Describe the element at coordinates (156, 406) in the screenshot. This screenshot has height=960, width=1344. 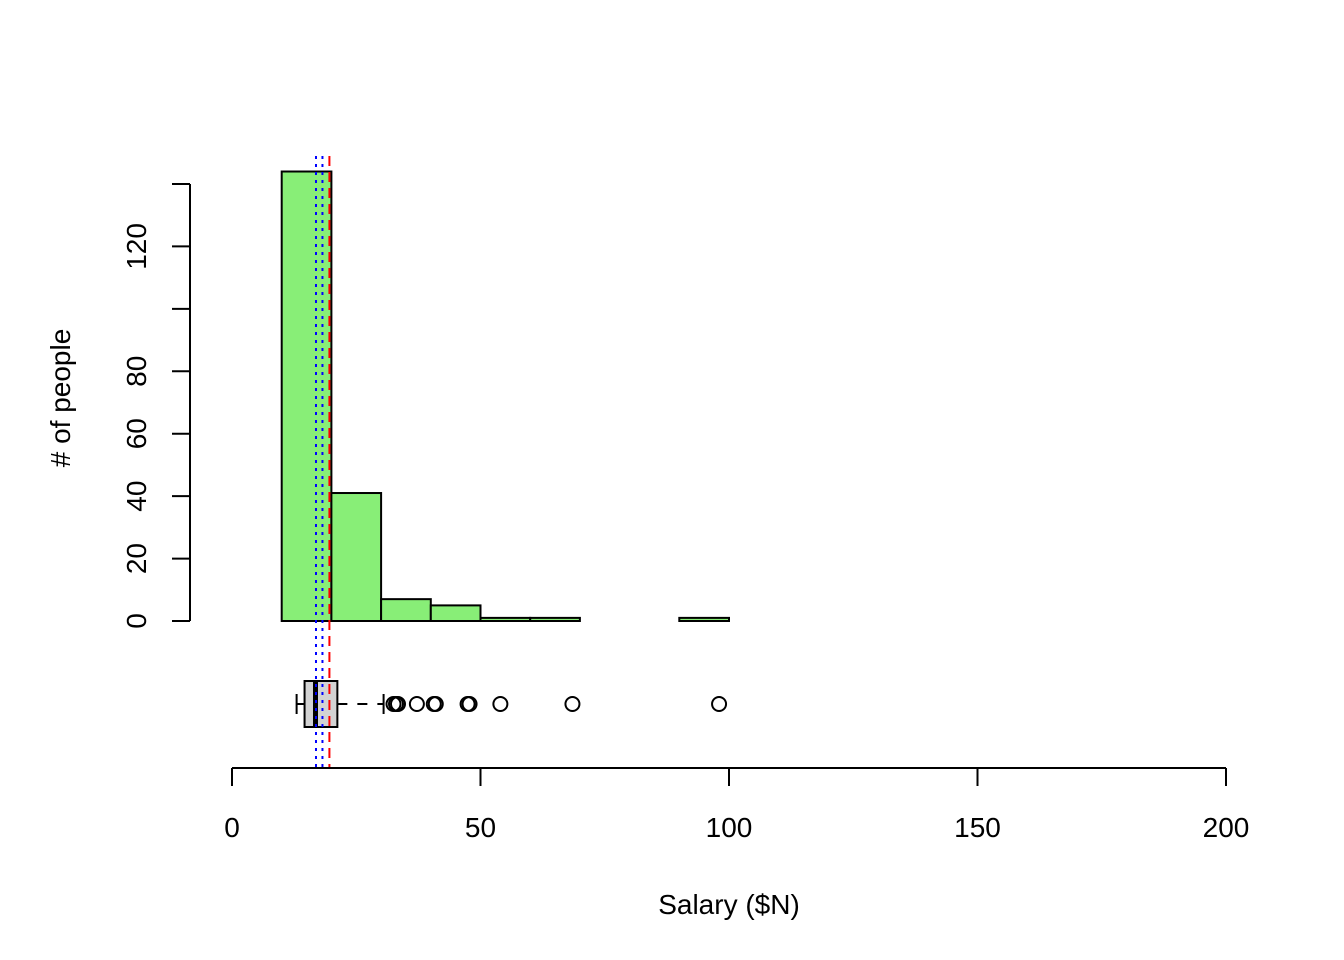
I see `y-axis: 0 20 40 60 80 120` at that location.